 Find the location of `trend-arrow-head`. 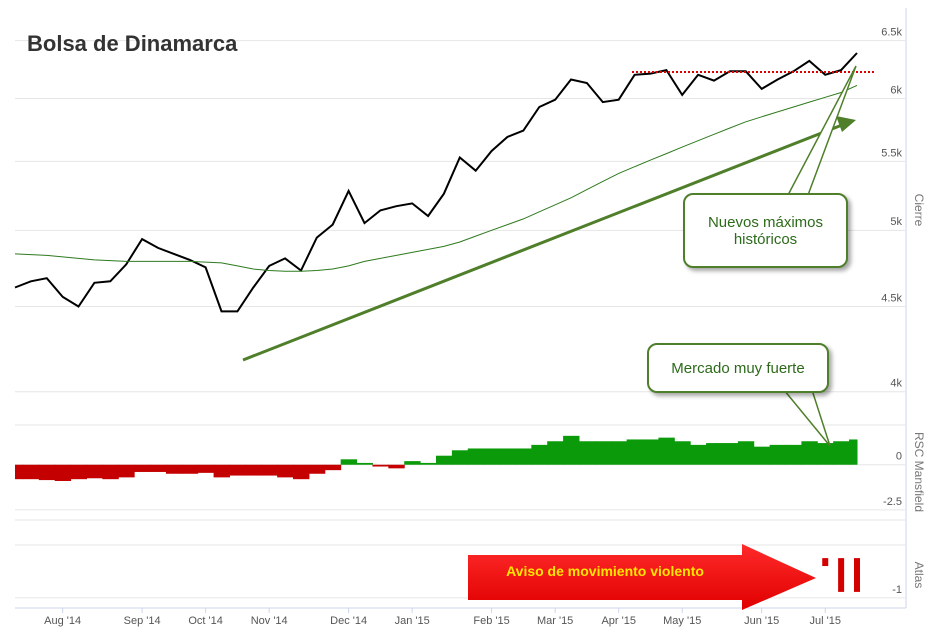

trend-arrow-head is located at coordinates (846, 124).